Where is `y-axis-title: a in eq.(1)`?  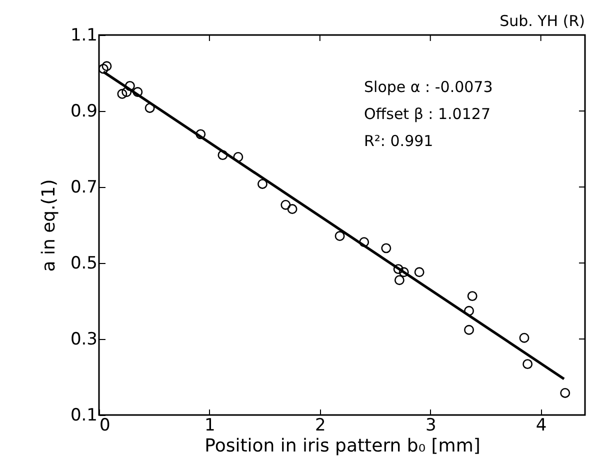 y-axis-title: a in eq.(1) is located at coordinates (49, 225).